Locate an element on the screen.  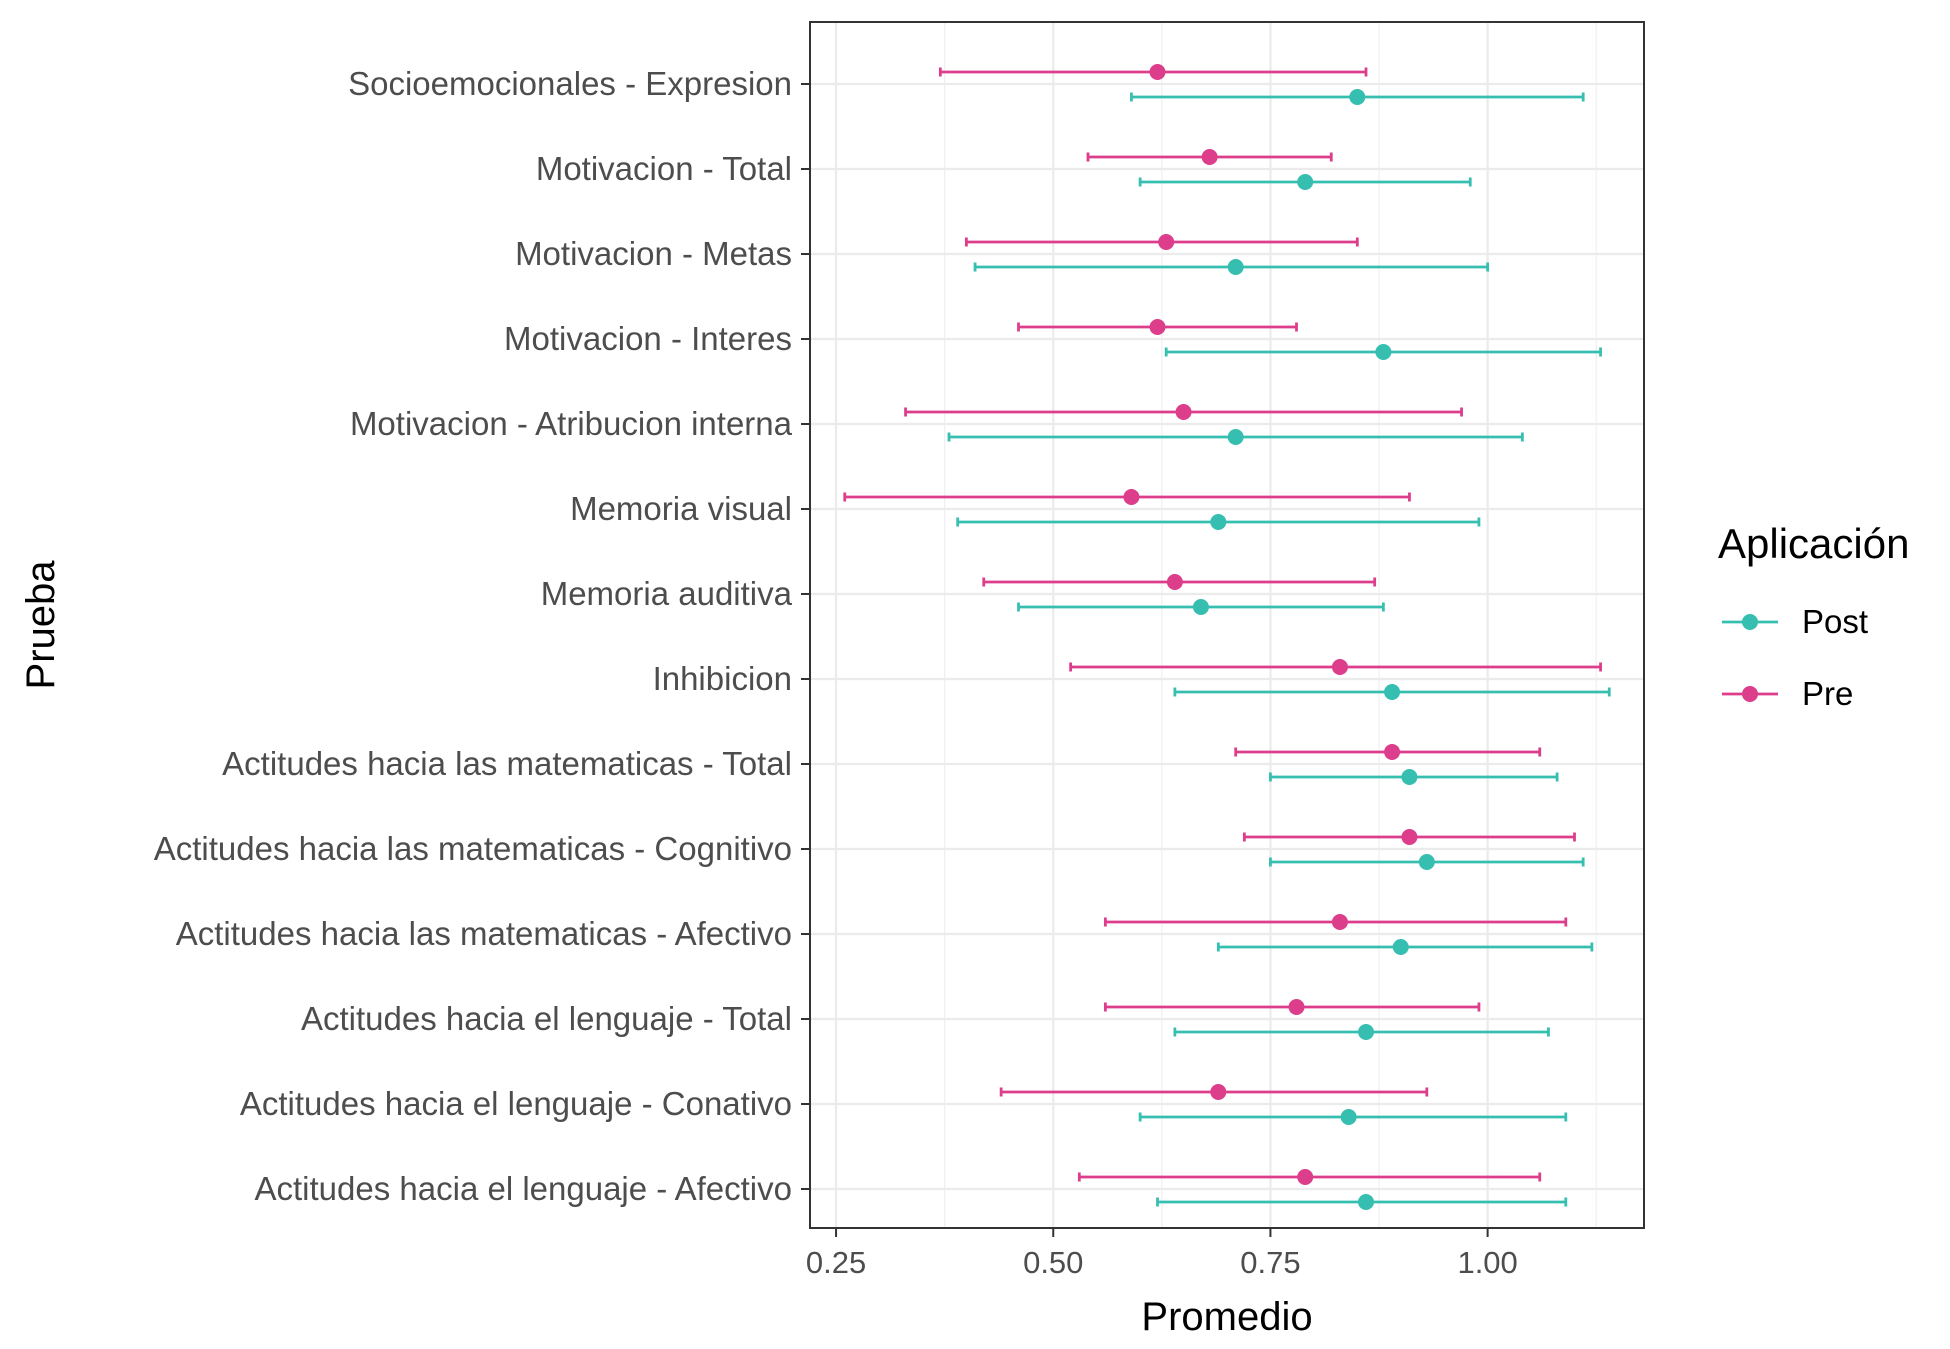
legend-label: Pre is located at coordinates (1827, 693).